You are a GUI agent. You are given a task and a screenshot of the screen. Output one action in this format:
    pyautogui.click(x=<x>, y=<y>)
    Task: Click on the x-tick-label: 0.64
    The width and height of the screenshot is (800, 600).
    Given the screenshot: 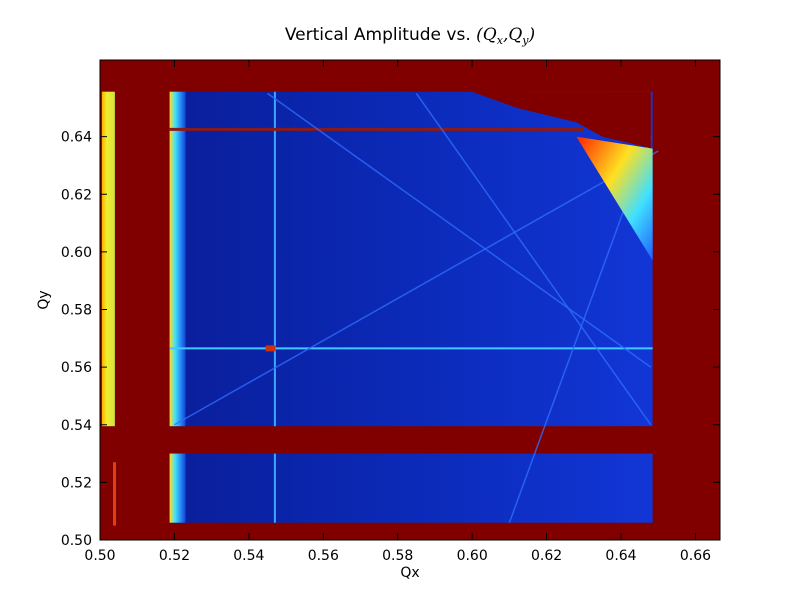 What is the action you would take?
    pyautogui.click(x=620, y=556)
    